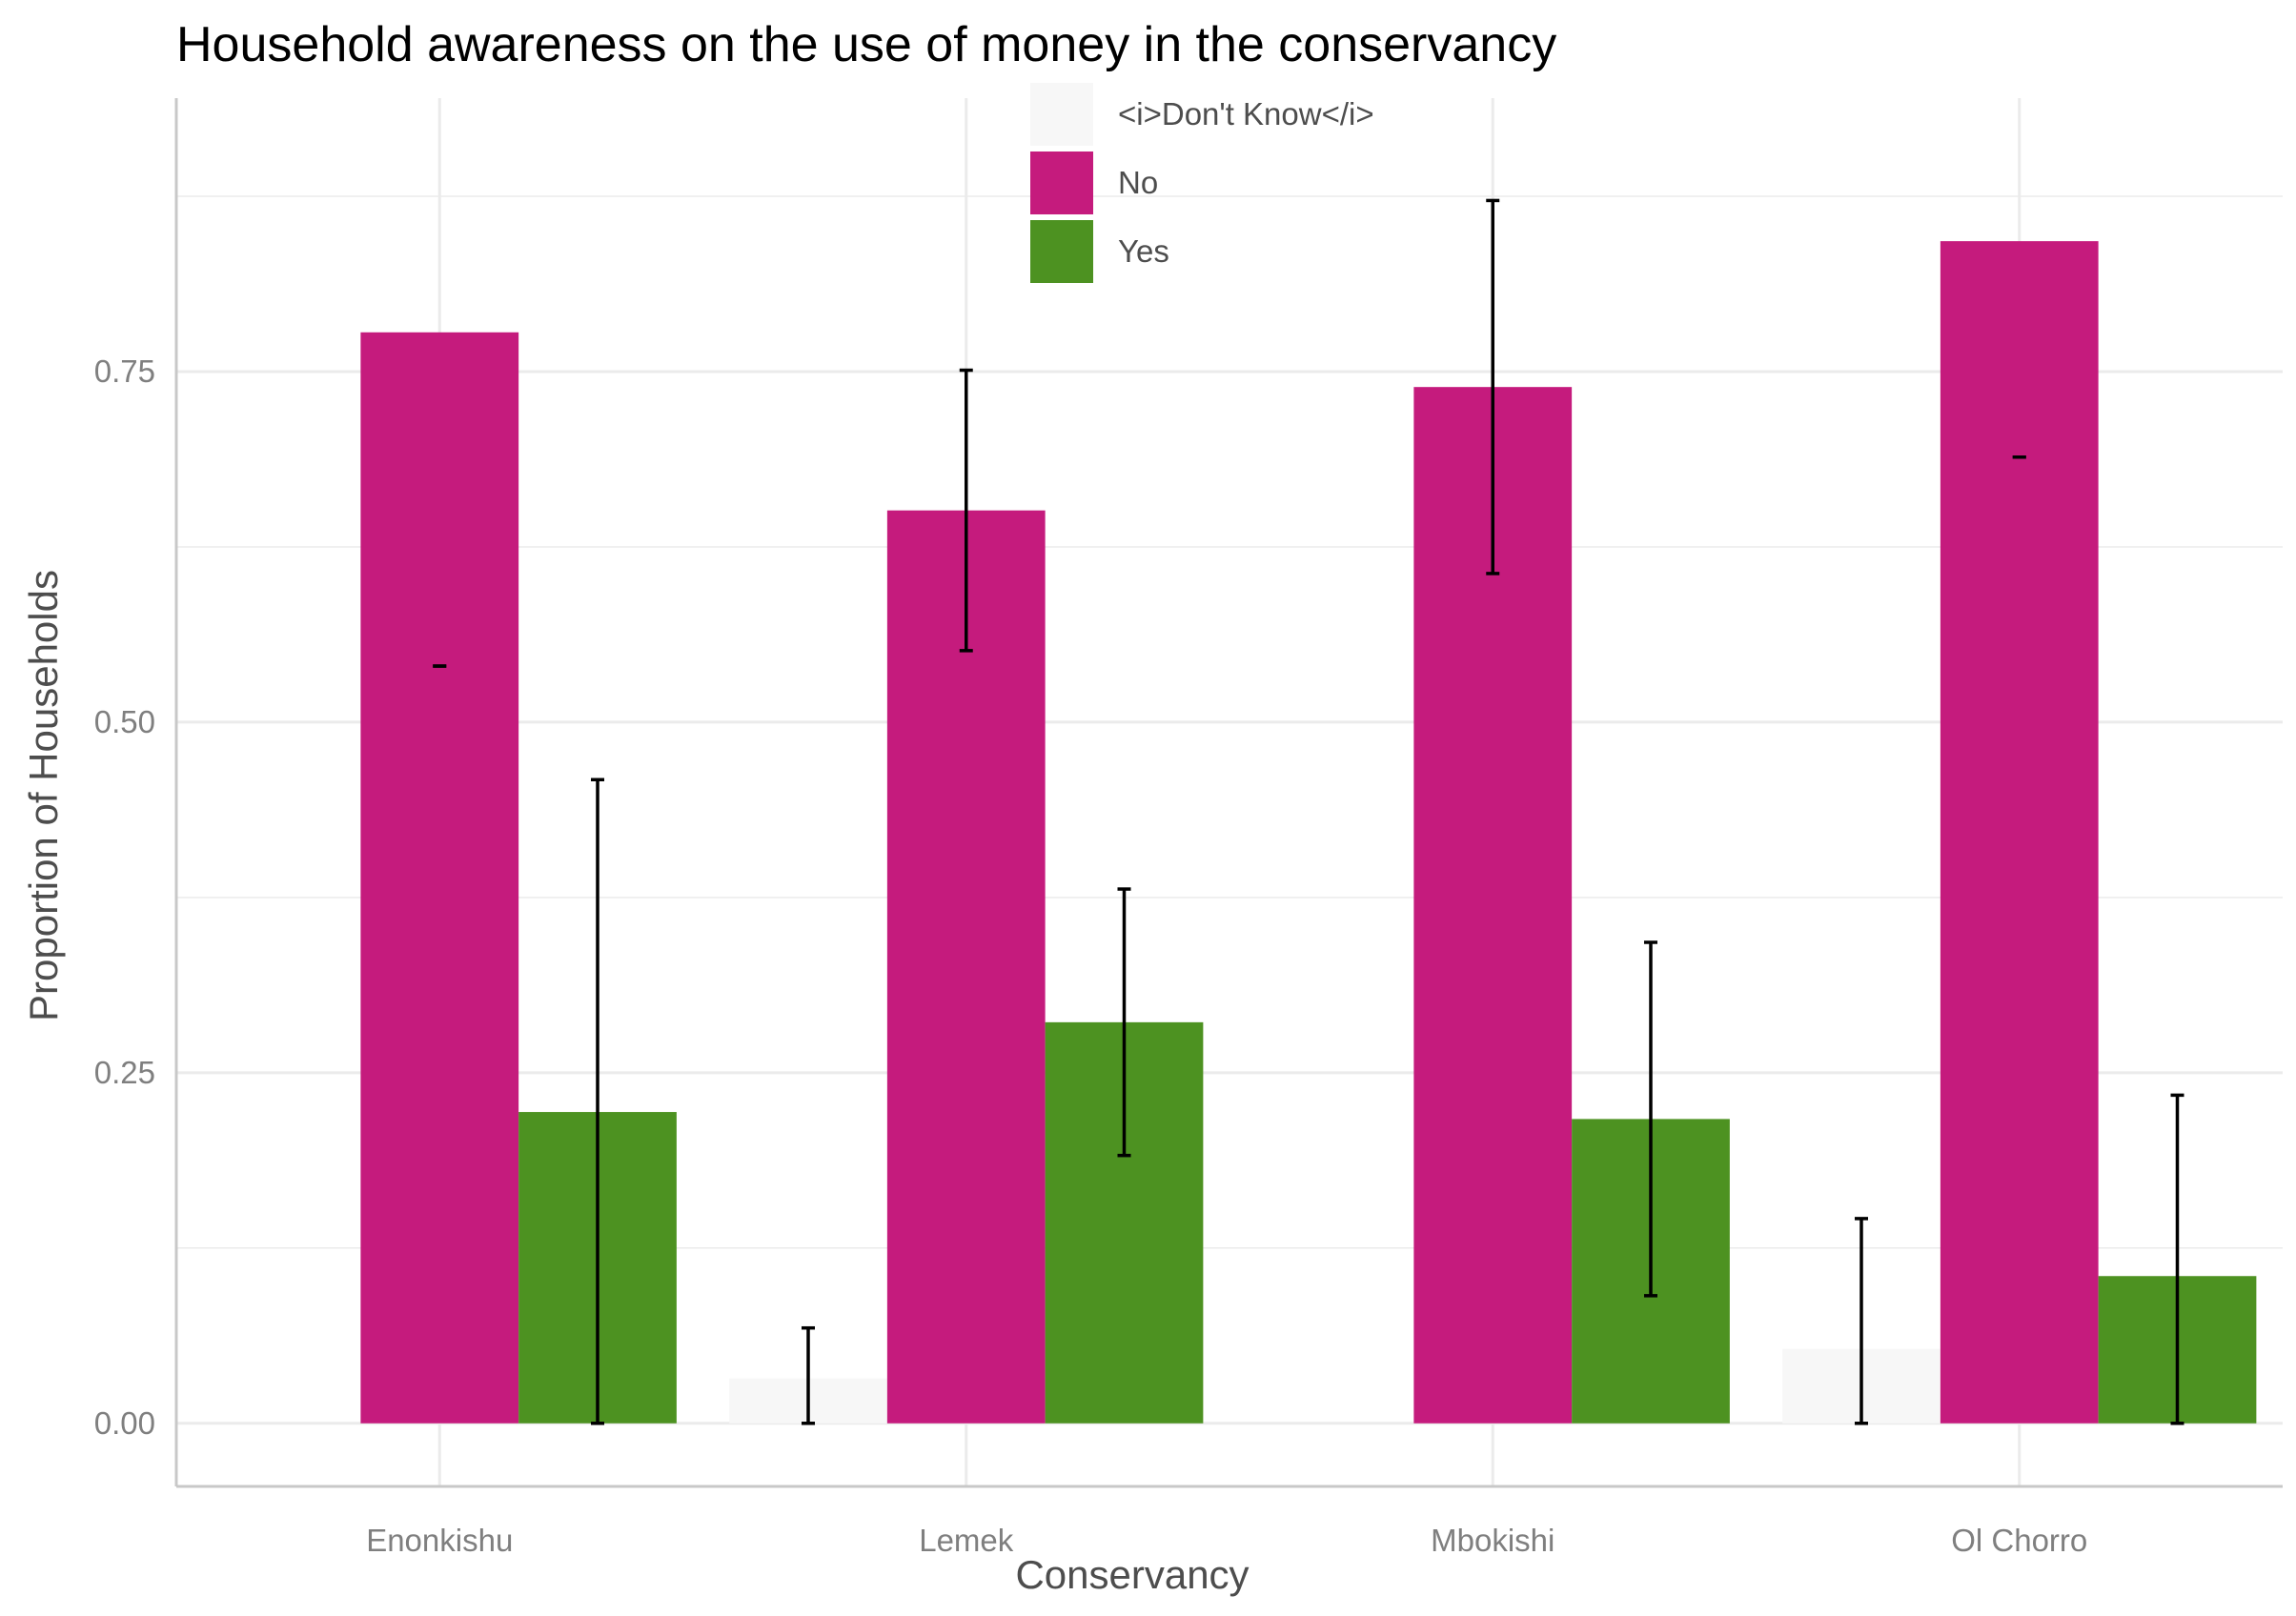 This screenshot has width=2296, height=1616. Describe the element at coordinates (1094, 183) in the screenshot. I see `legend-item: No` at that location.